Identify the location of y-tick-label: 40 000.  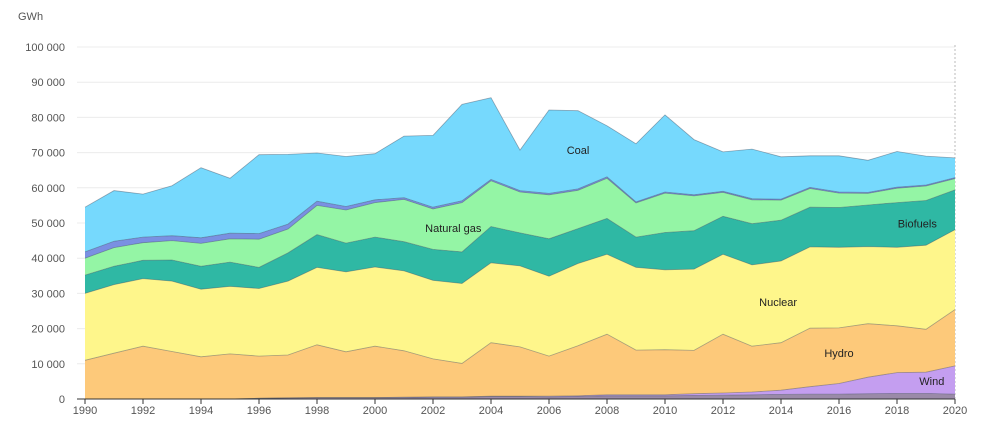
(48, 259).